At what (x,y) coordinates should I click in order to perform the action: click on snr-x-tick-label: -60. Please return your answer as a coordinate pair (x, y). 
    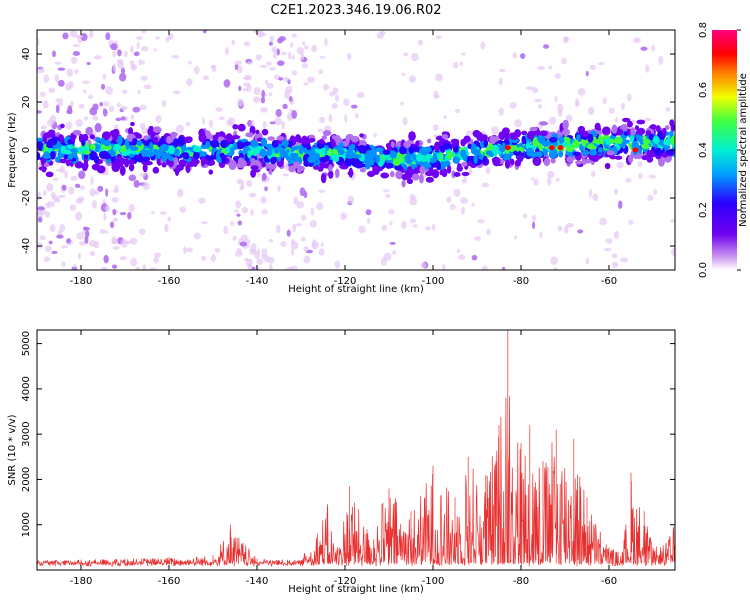
    Looking at the image, I should click on (609, 581).